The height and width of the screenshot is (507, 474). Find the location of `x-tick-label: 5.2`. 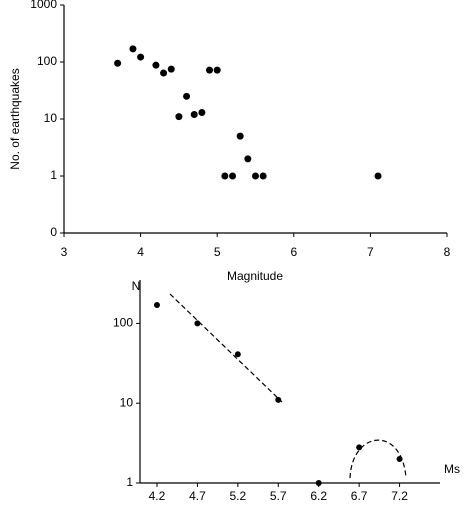

x-tick-label: 5.2 is located at coordinates (237, 496).